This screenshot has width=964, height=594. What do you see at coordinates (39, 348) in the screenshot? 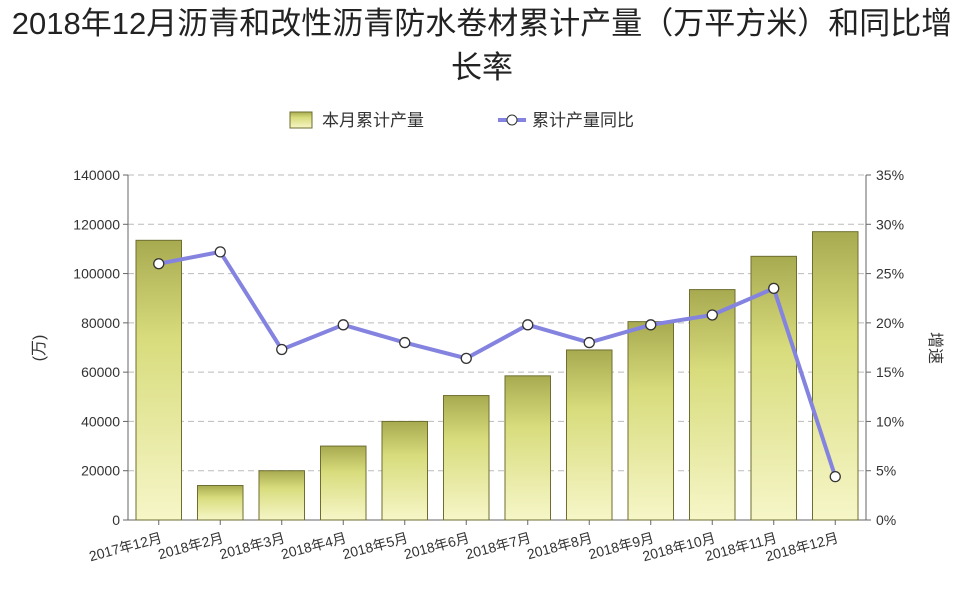
I see `y-axis-label: (万)` at bounding box center [39, 348].